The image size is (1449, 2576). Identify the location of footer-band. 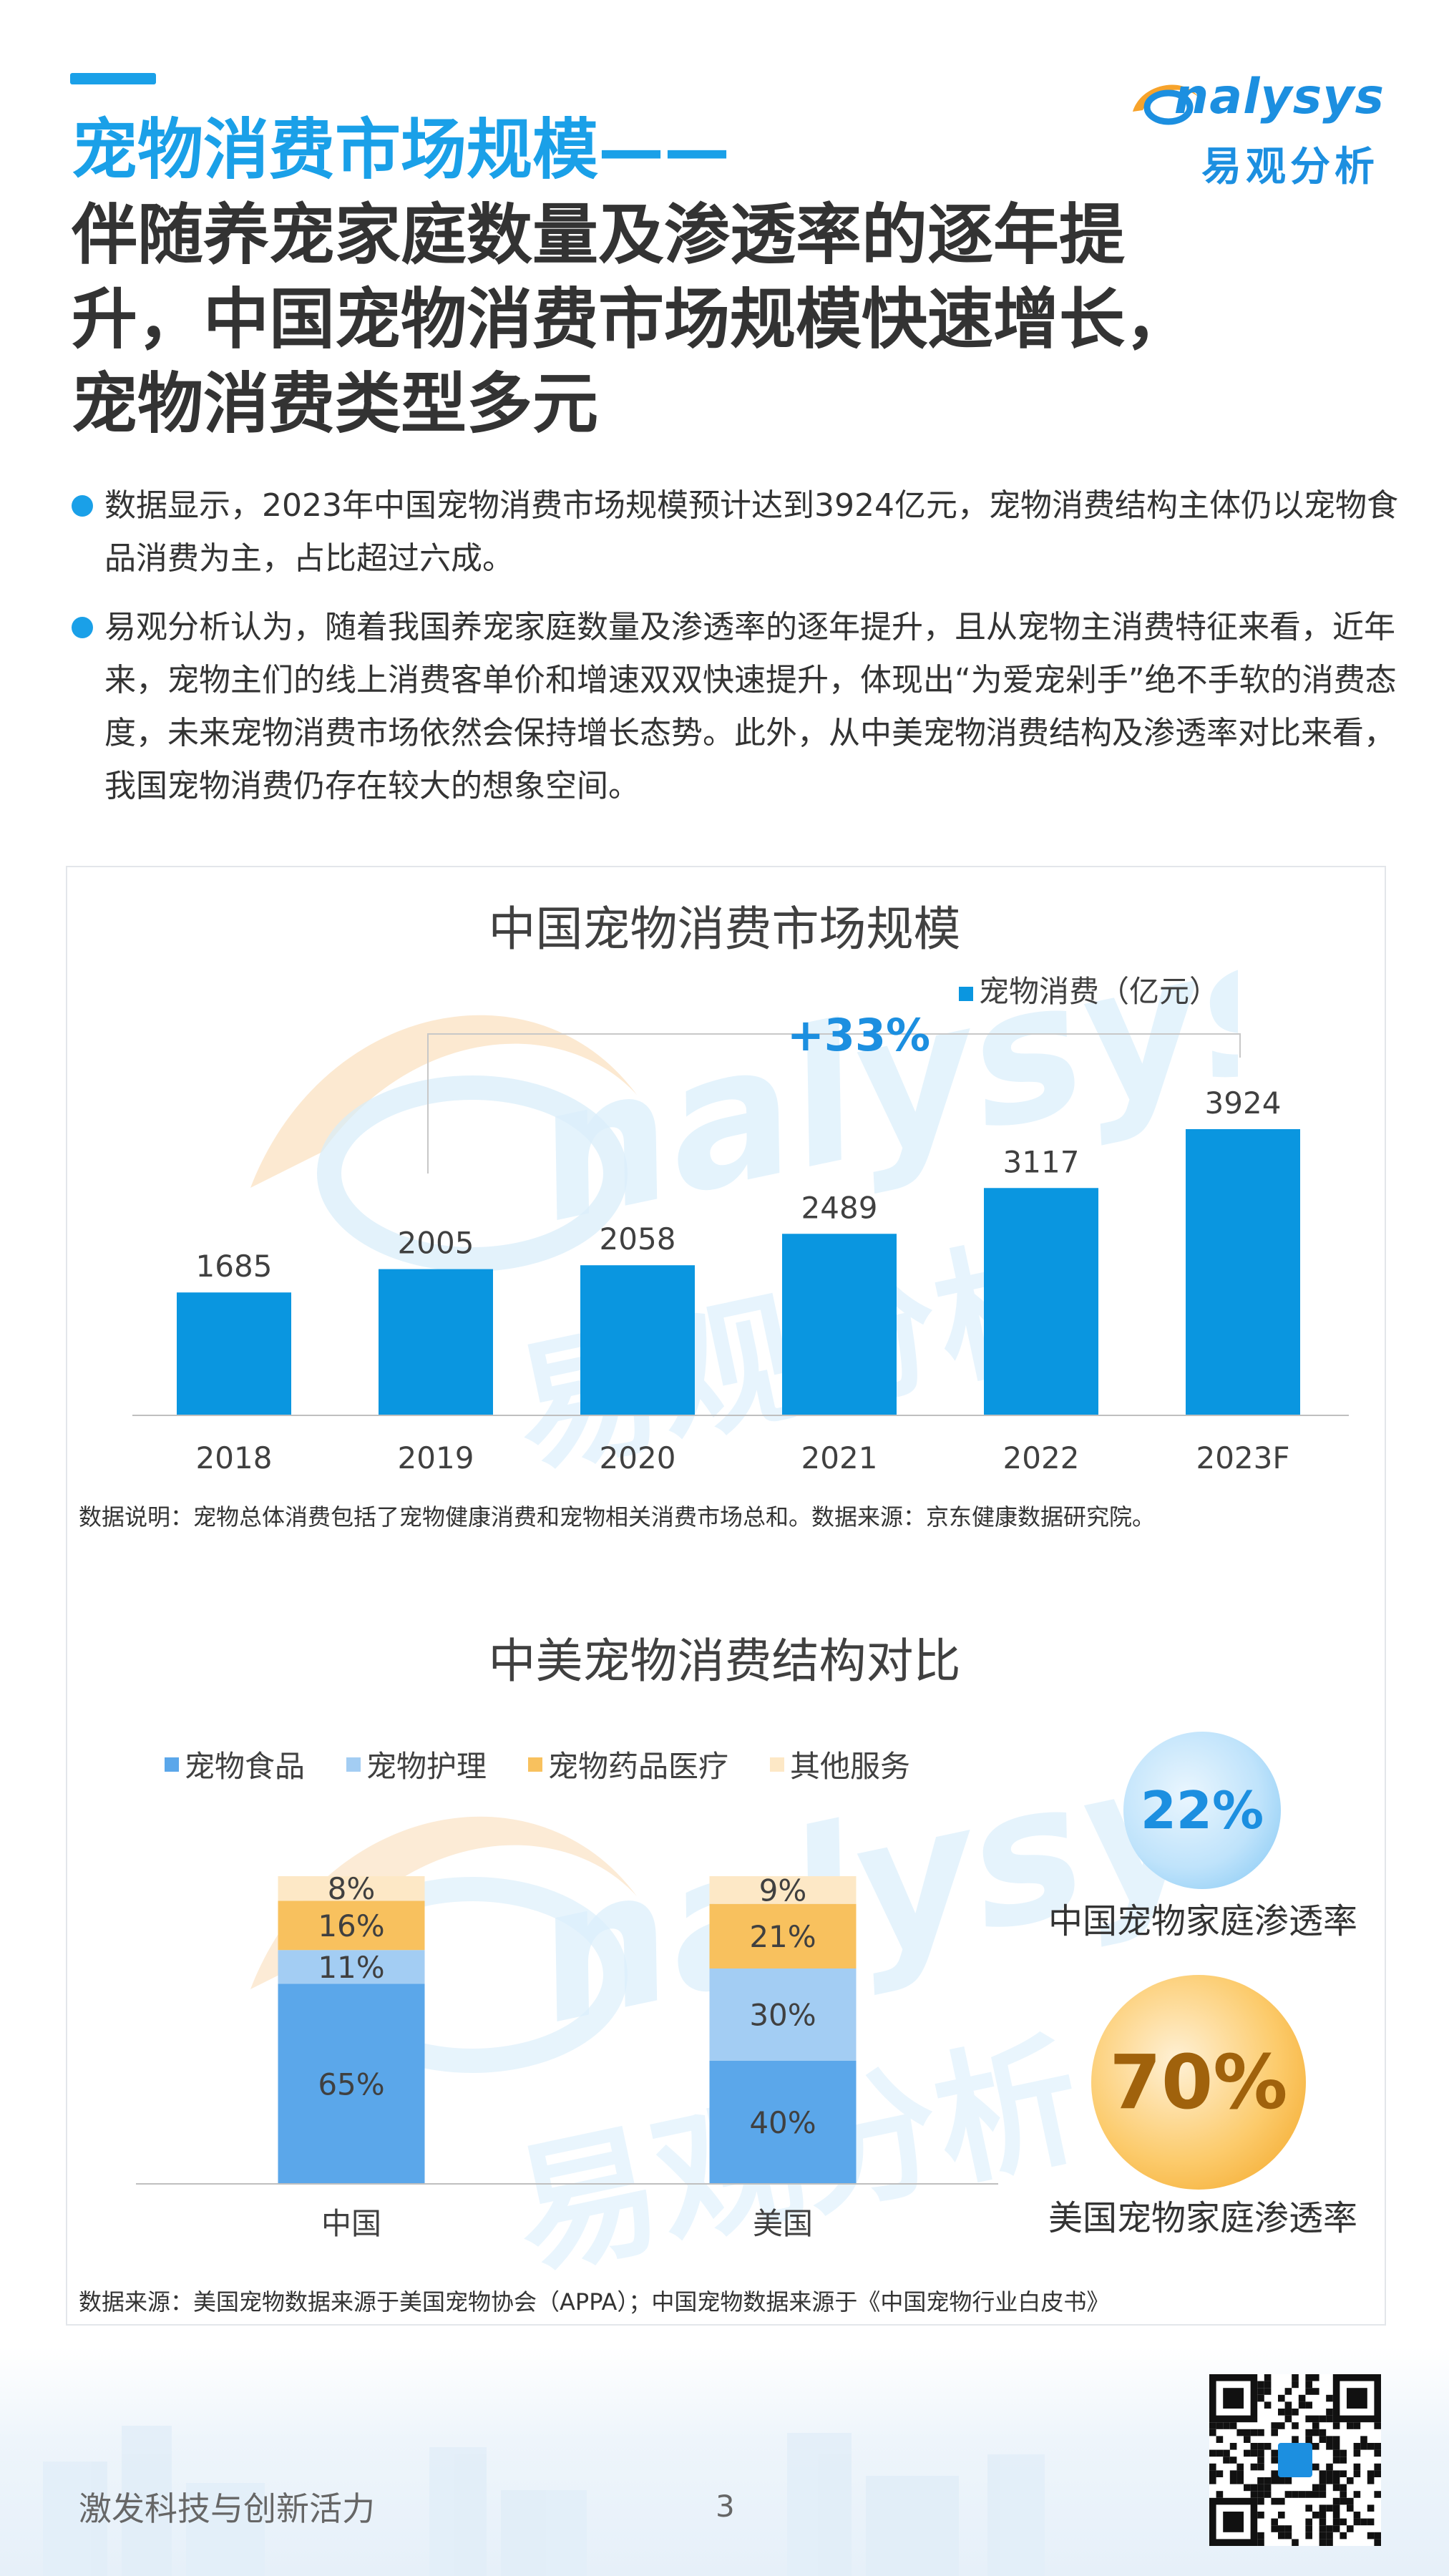
(724, 2461).